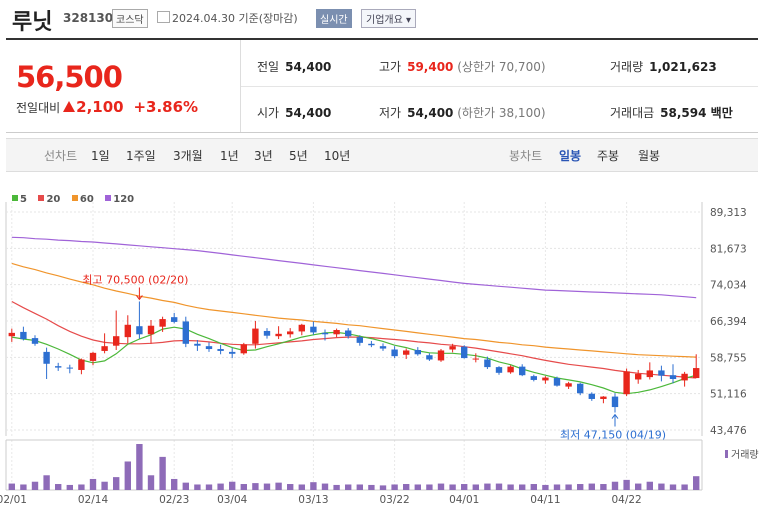 Image resolution: width=764 pixels, height=513 pixels. I want to click on volume-value: 1,021,623, so click(683, 67).